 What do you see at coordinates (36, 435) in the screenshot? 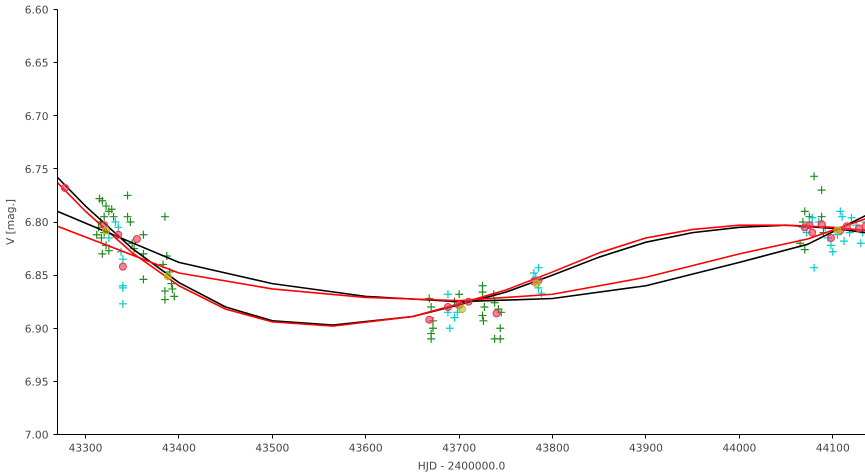
I see `y-tick-label: 7.00` at bounding box center [36, 435].